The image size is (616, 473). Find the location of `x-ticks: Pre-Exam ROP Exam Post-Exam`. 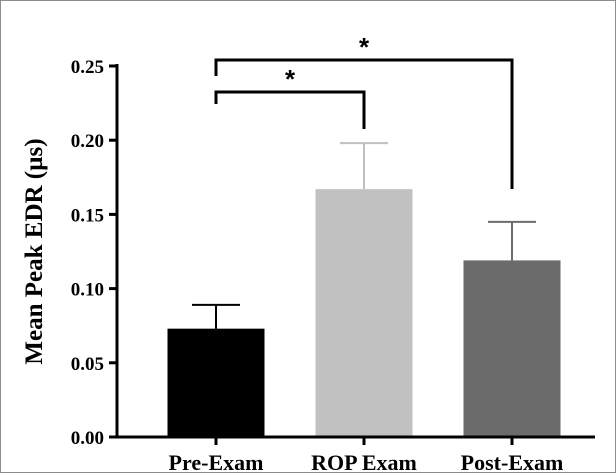

x-ticks: Pre-Exam ROP Exam Post-Exam is located at coordinates (366, 455).